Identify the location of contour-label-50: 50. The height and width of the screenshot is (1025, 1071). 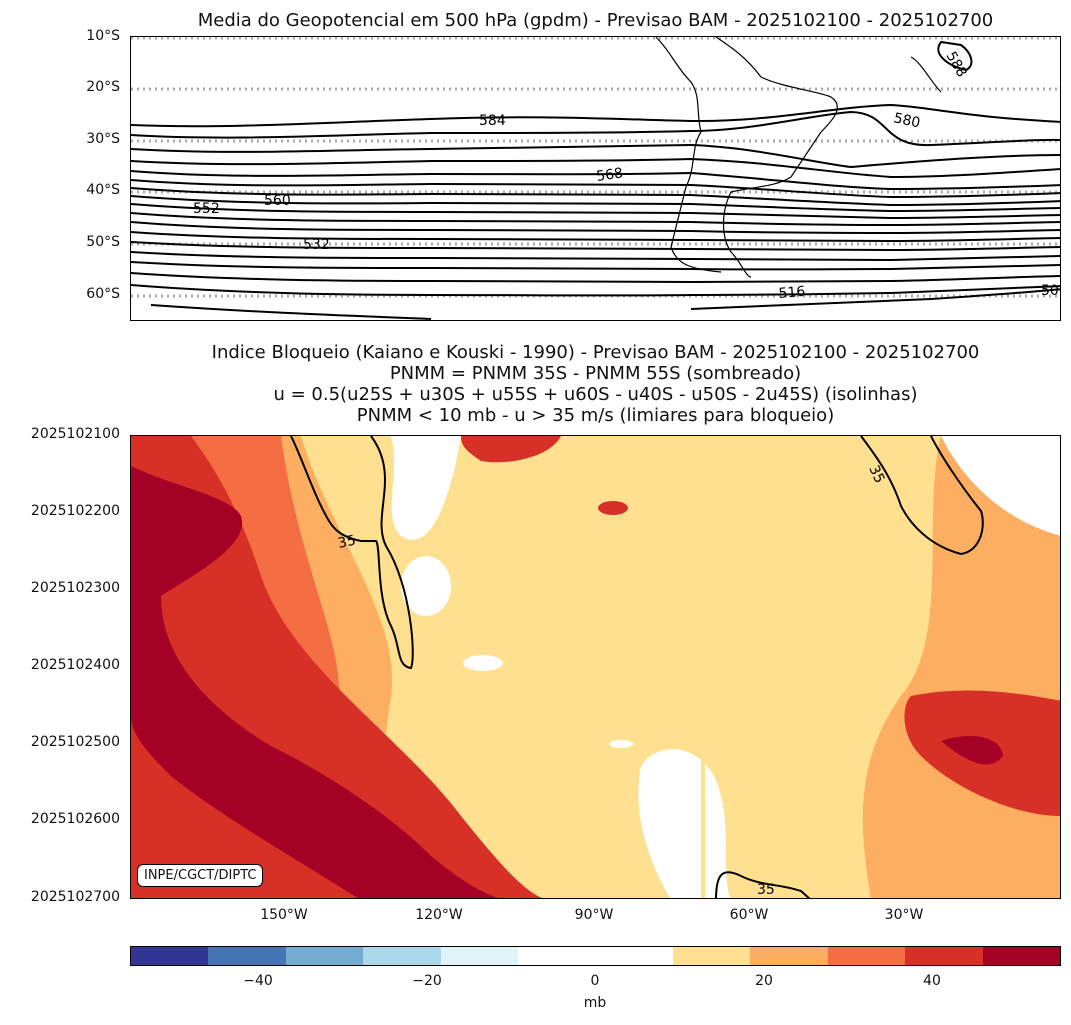
(1050, 291).